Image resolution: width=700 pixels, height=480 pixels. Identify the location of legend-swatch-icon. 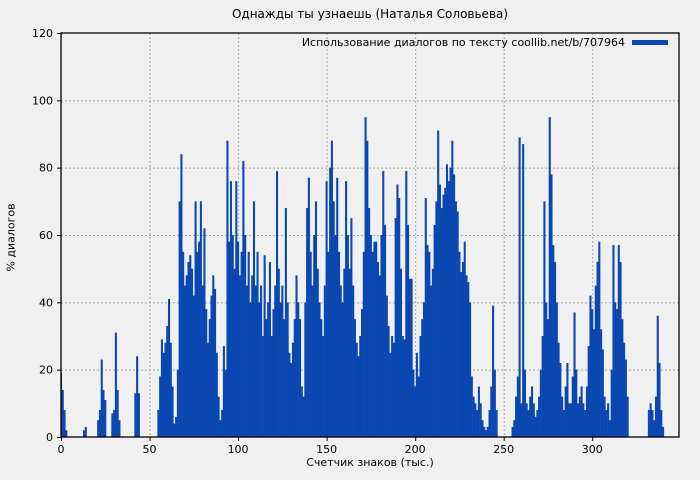
(650, 42).